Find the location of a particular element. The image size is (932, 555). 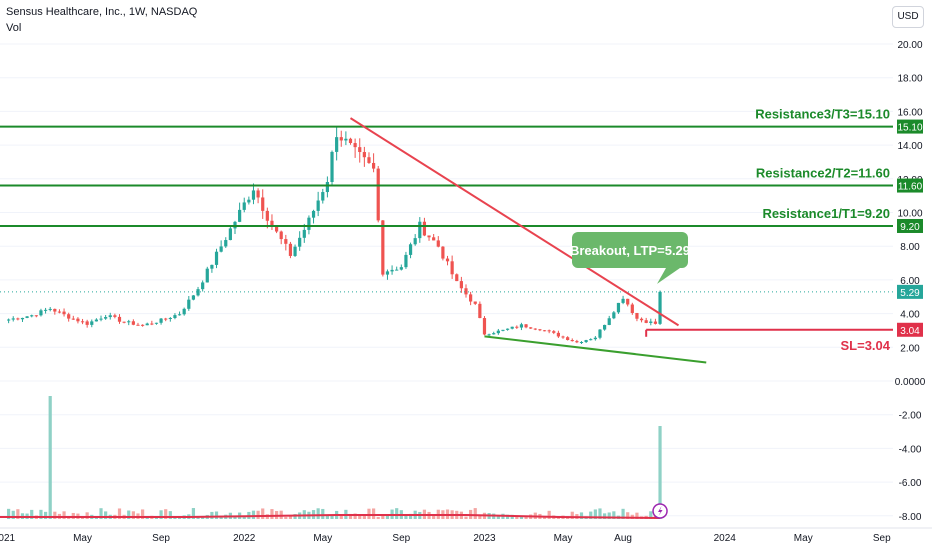

price-tick-label: -6.00 is located at coordinates (910, 483).